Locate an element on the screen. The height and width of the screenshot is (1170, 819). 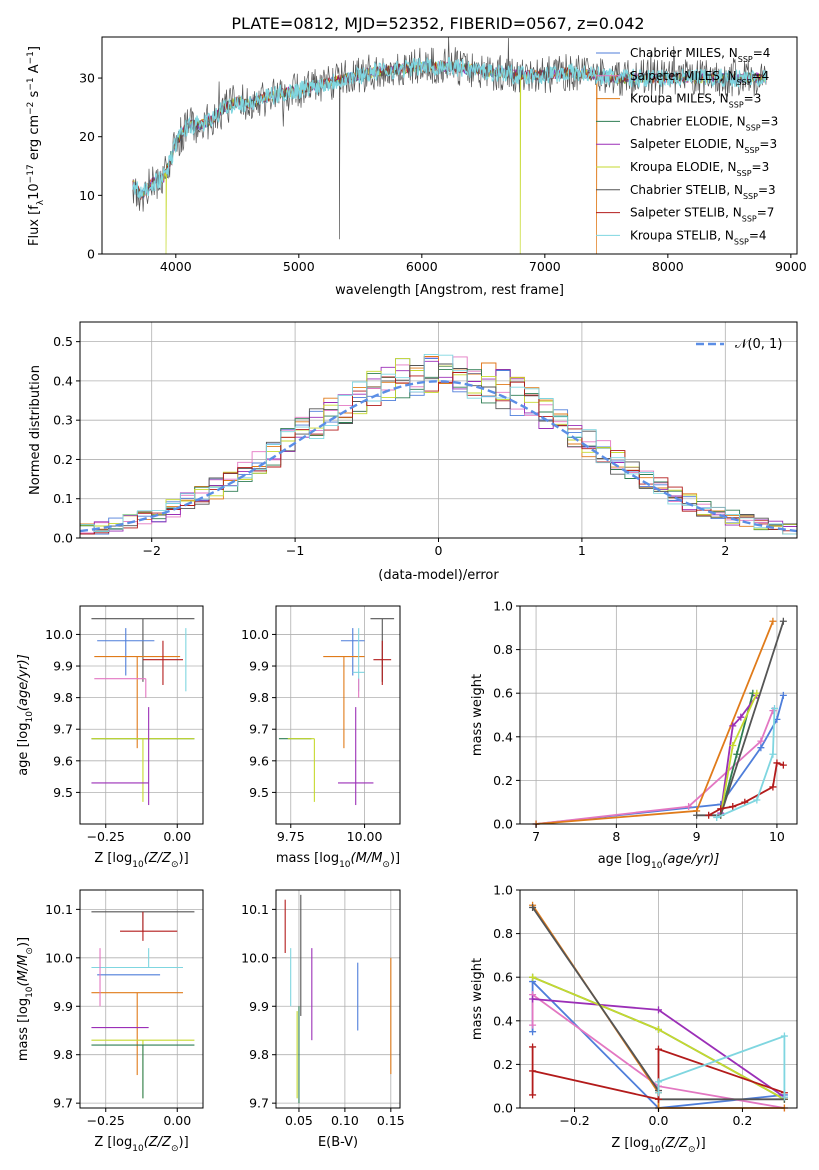
x-axis-label: E(B-V) is located at coordinates (338, 1142).